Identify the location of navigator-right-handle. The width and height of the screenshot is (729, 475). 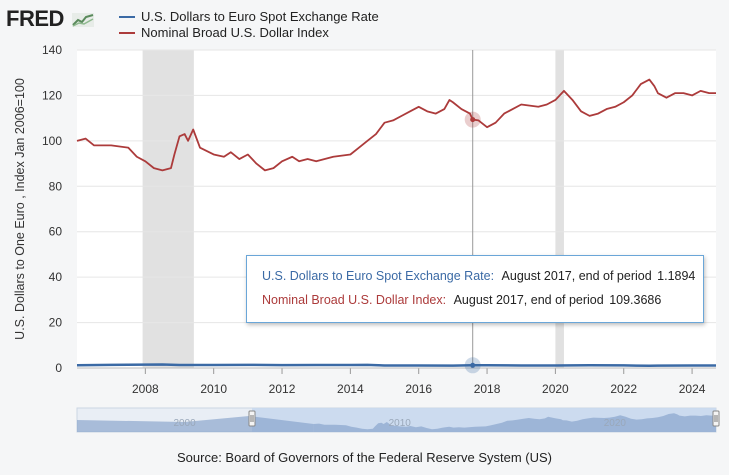
(716, 418).